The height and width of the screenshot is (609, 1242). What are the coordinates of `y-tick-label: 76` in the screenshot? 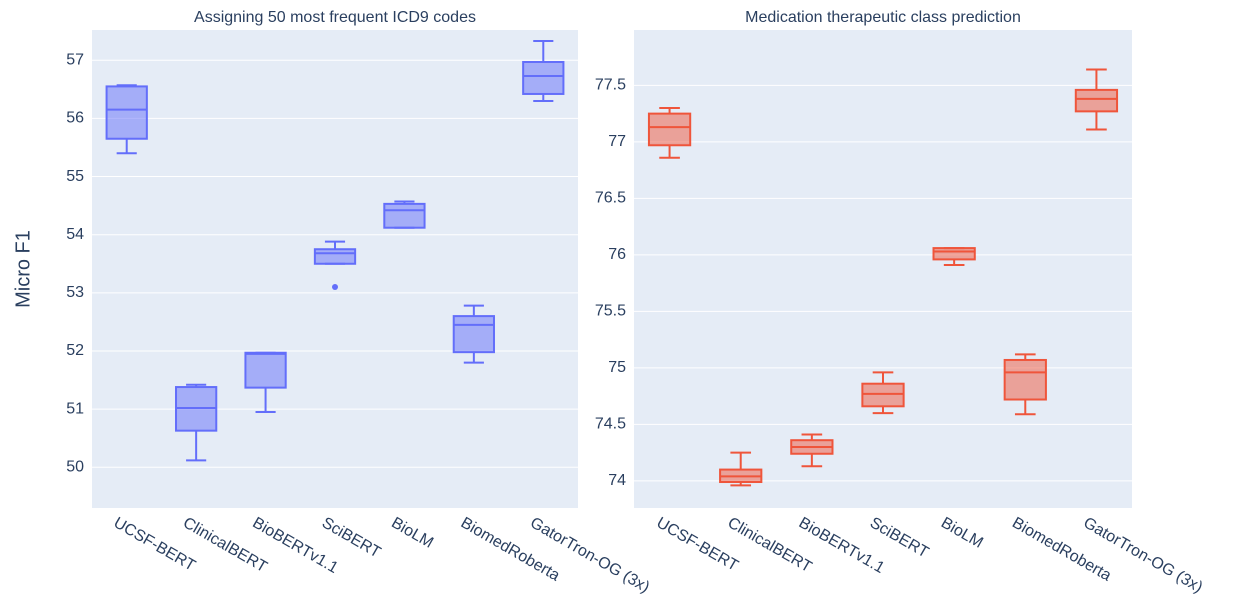 It's located at (617, 254).